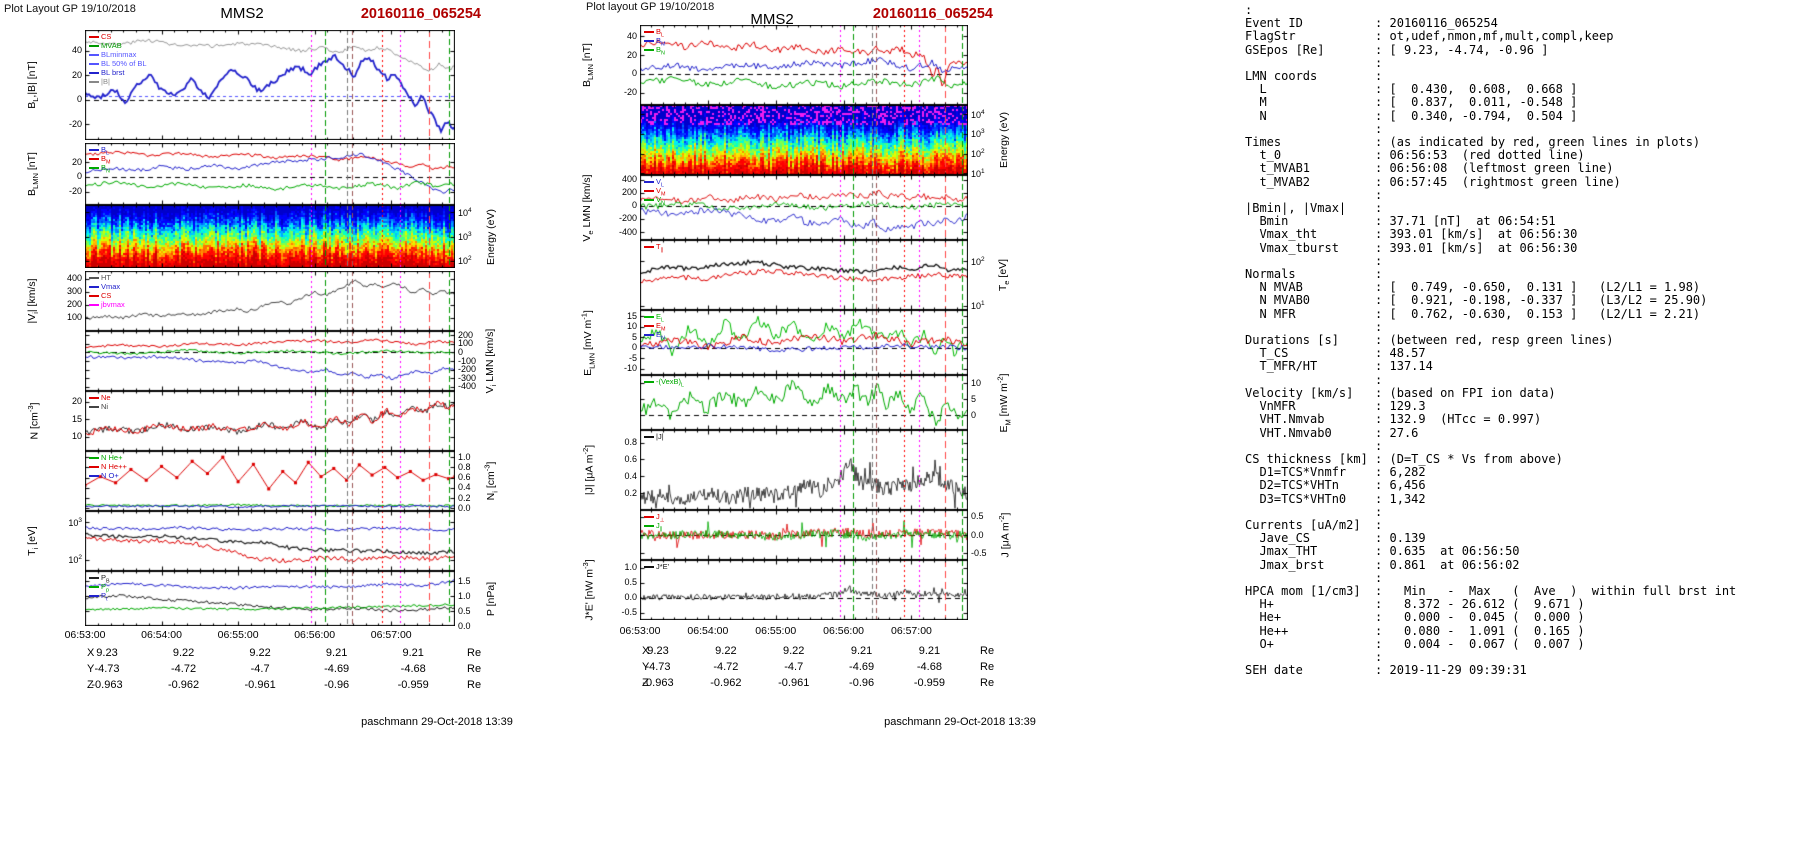 This screenshot has height=841, width=1804. Describe the element at coordinates (630, 458) in the screenshot. I see `y-tick-label: 0.6` at that location.